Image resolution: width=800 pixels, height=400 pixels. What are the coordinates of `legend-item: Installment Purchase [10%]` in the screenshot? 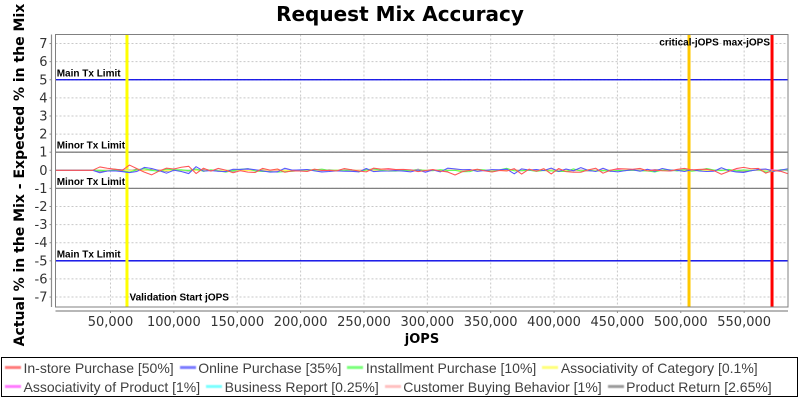 It's located at (441, 368).